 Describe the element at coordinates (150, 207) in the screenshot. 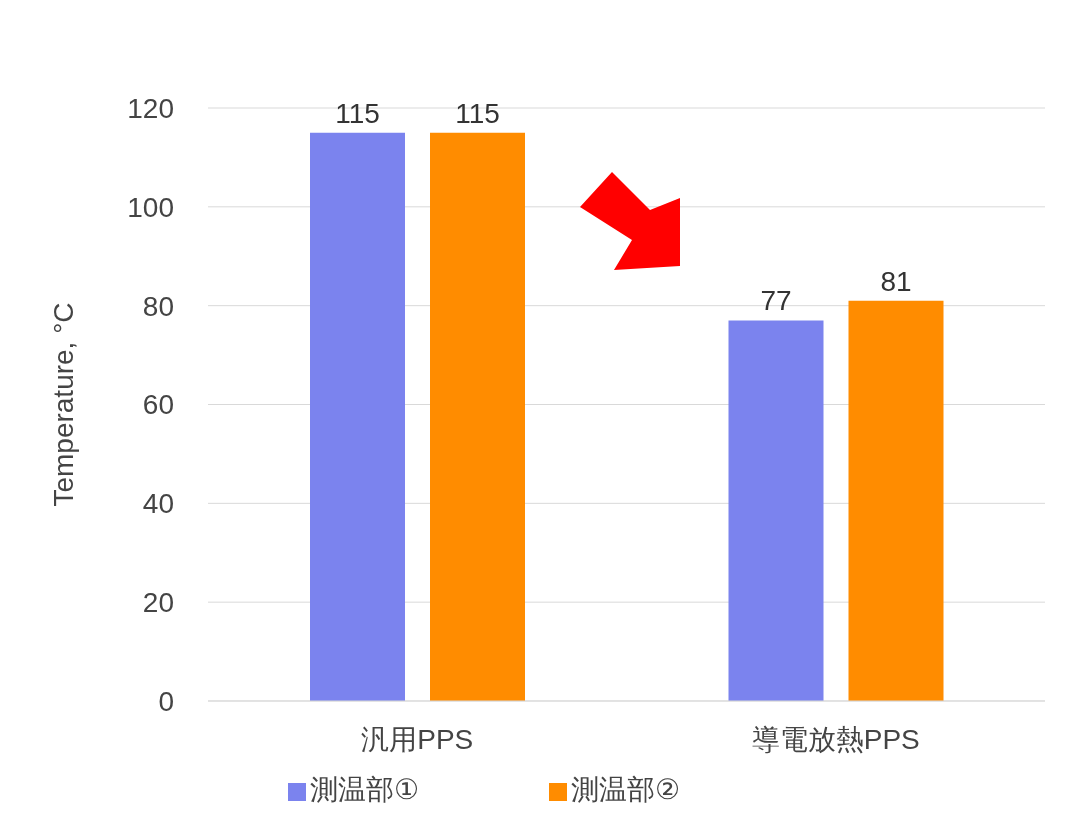

I see `y-tick-label: 100` at that location.